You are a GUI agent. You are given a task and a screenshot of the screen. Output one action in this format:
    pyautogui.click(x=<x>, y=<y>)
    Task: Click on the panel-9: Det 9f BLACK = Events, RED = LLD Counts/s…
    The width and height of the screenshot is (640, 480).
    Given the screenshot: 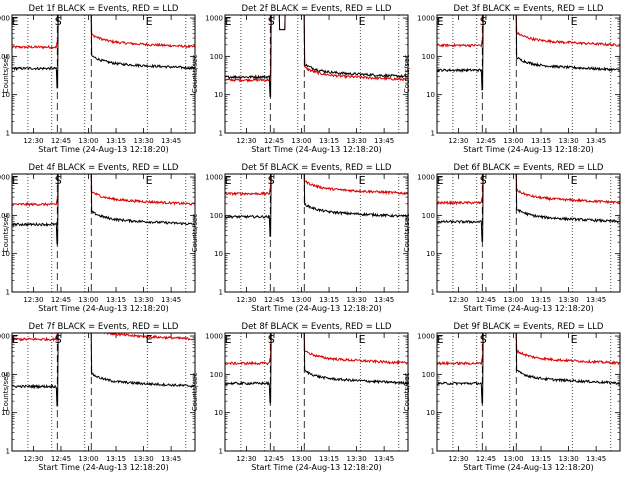 What is the action you would take?
    pyautogui.click(x=512, y=397)
    